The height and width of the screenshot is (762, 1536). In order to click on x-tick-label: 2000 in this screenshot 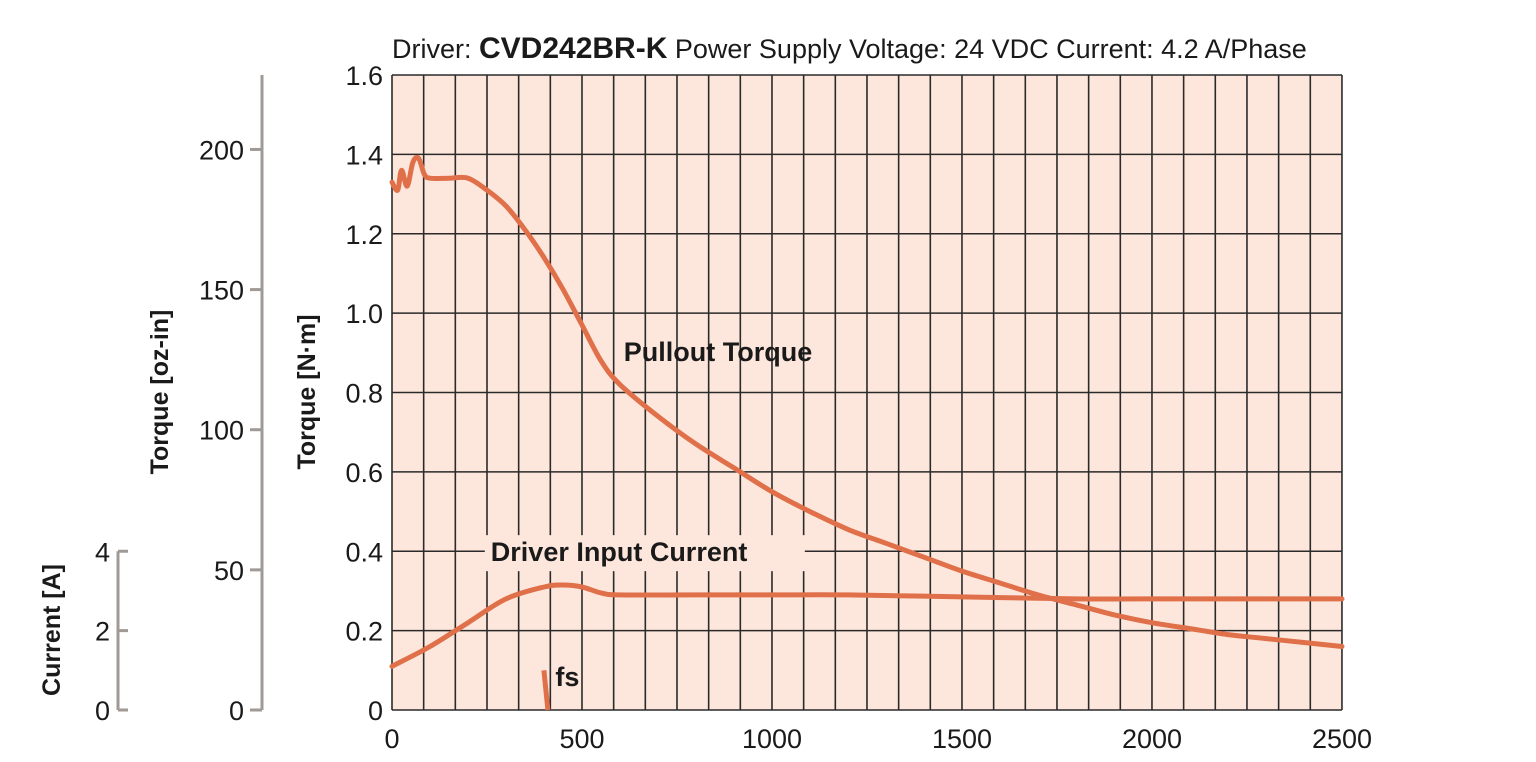, I will do `click(1152, 739)`.